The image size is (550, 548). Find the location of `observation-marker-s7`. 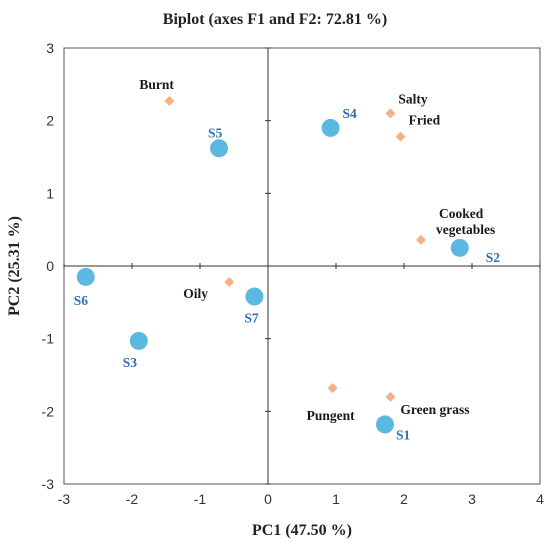

observation-marker-s7 is located at coordinates (254, 296).